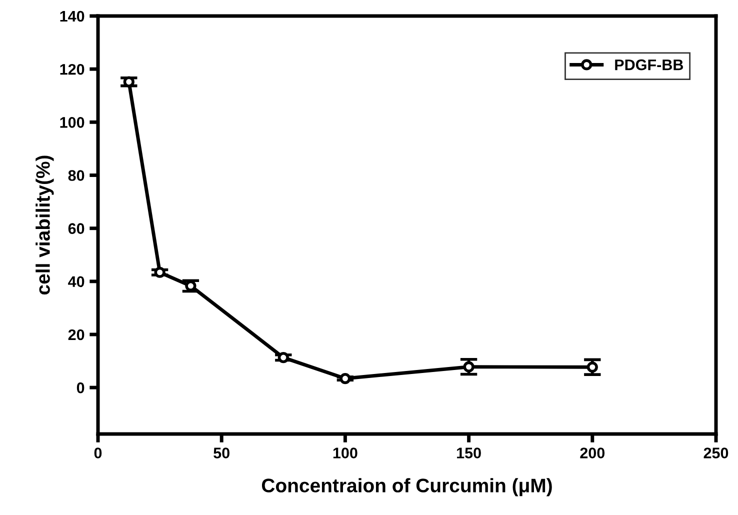  What do you see at coordinates (469, 453) in the screenshot?
I see `x-tick-label: 150` at bounding box center [469, 453].